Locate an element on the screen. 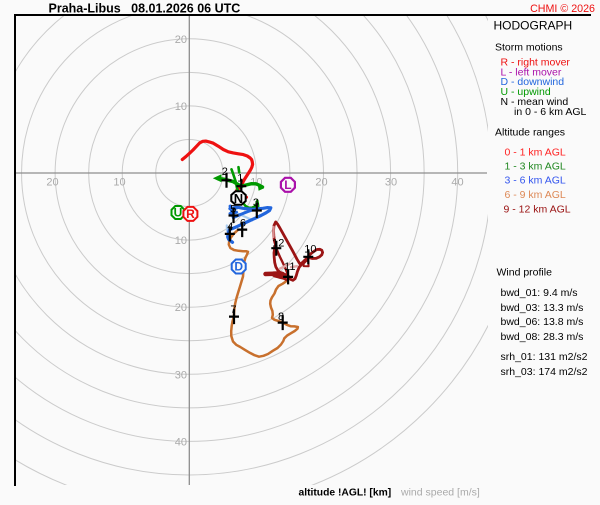 The width and height of the screenshot is (600, 505). svg-text: bwd_06: 13.8 m/s is located at coordinates (542, 322).